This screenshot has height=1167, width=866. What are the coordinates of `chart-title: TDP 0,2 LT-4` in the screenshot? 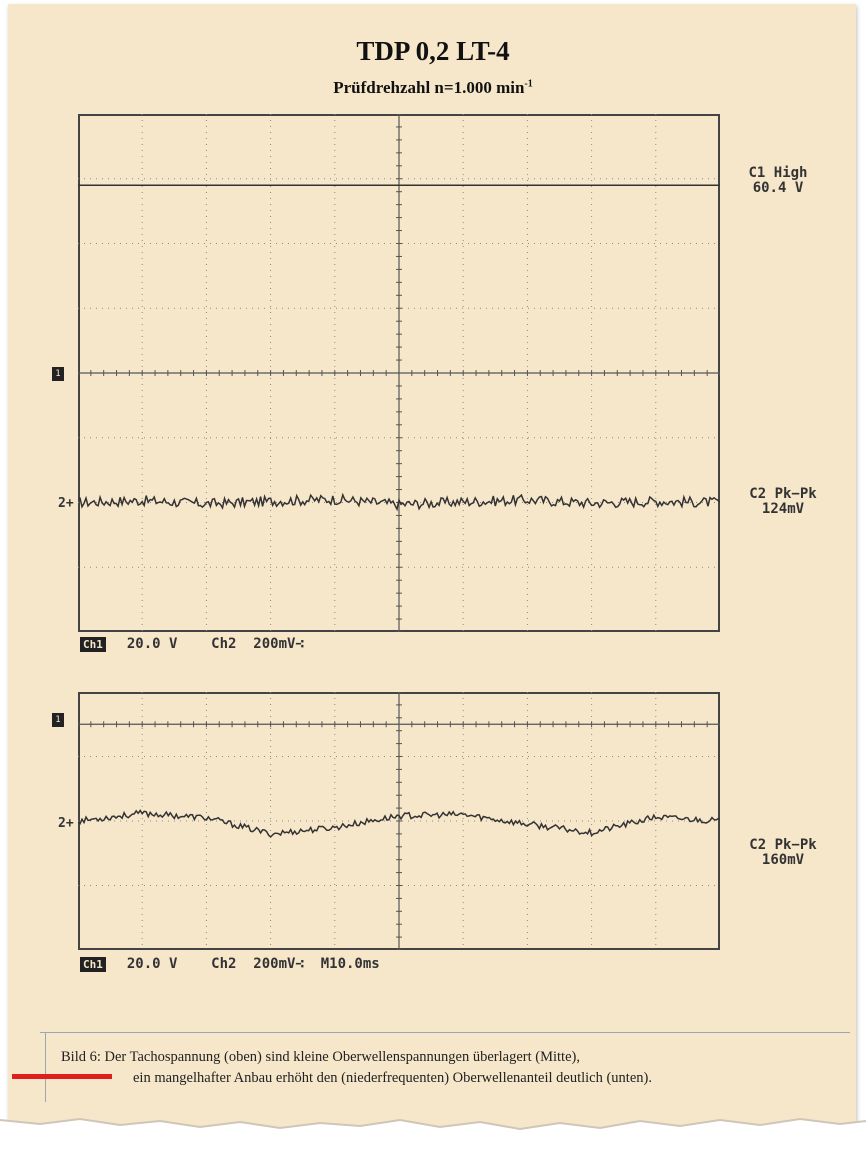 It's located at (433, 51).